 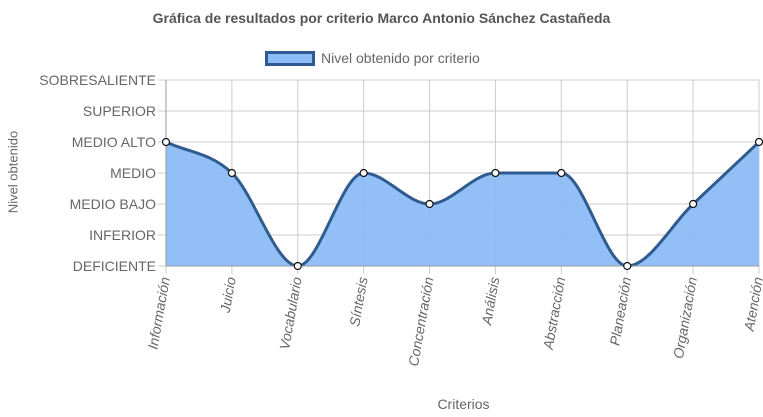 I want to click on x-tick-label: Vocabulario, so click(x=290, y=313).